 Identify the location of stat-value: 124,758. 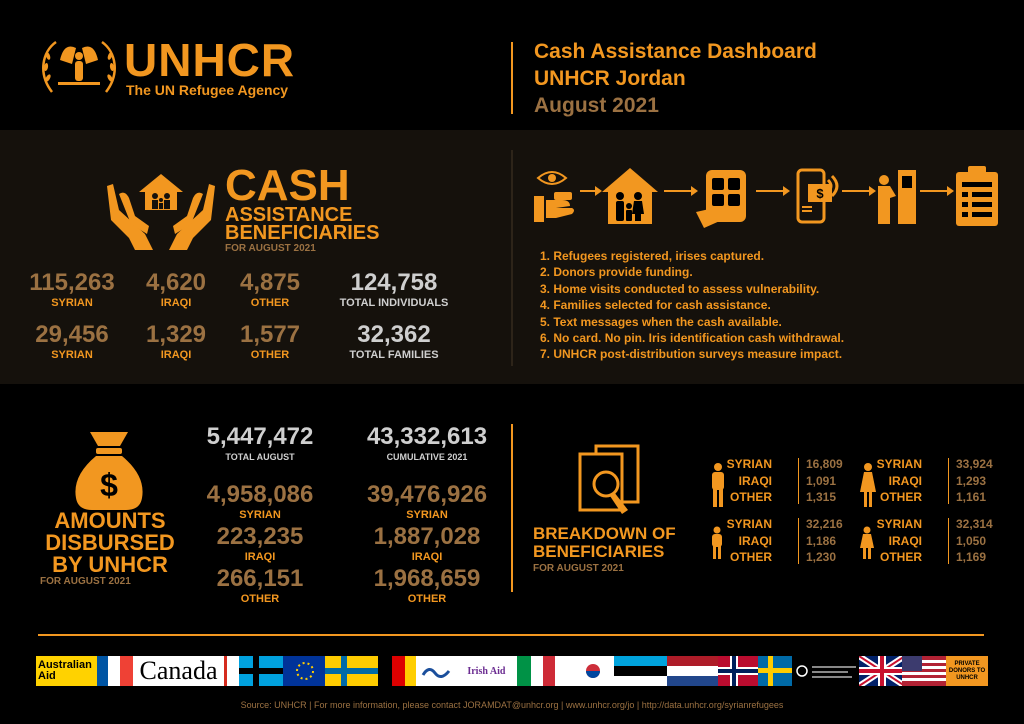
(394, 282).